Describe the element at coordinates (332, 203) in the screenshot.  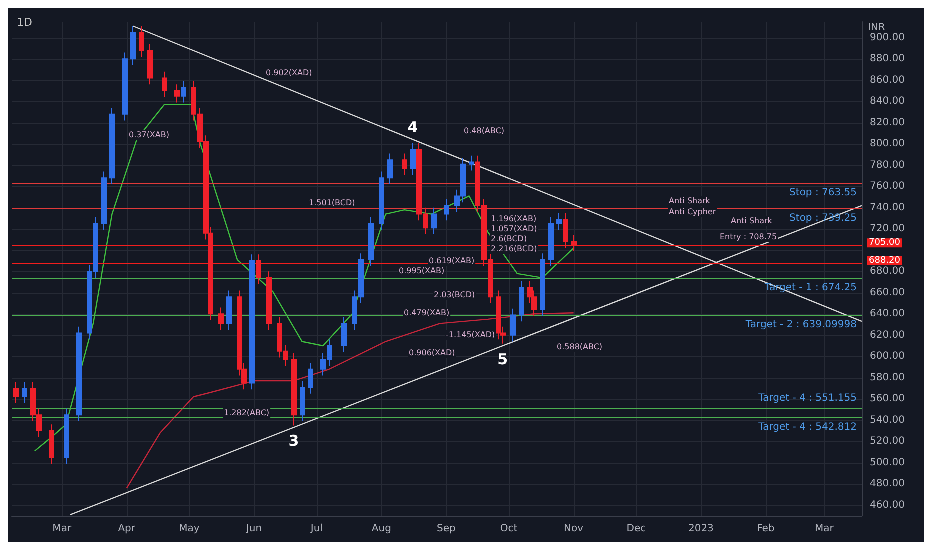
I see `annotation: 1.501(BCD)` at that location.